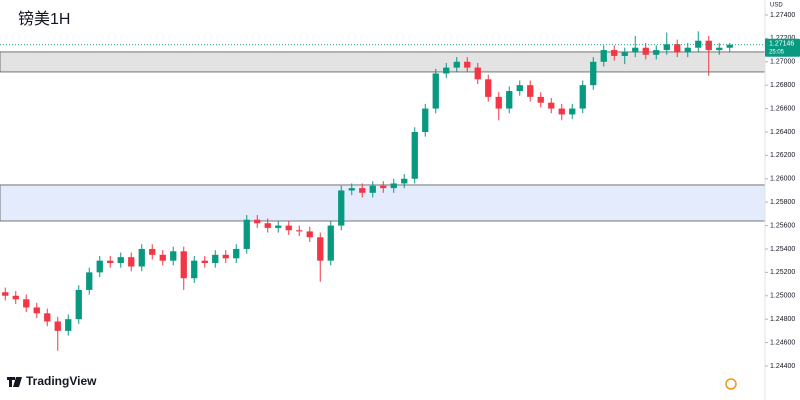 The width and height of the screenshot is (800, 400). What do you see at coordinates (782, 296) in the screenshot?
I see `y-tick-label: 1.25000` at bounding box center [782, 296].